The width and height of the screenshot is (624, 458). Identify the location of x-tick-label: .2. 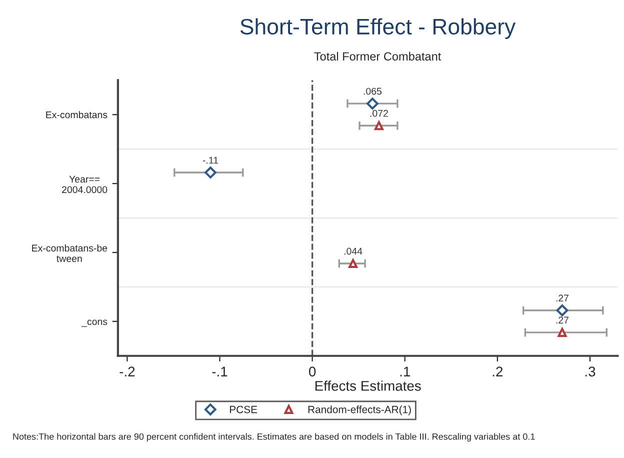
(497, 371).